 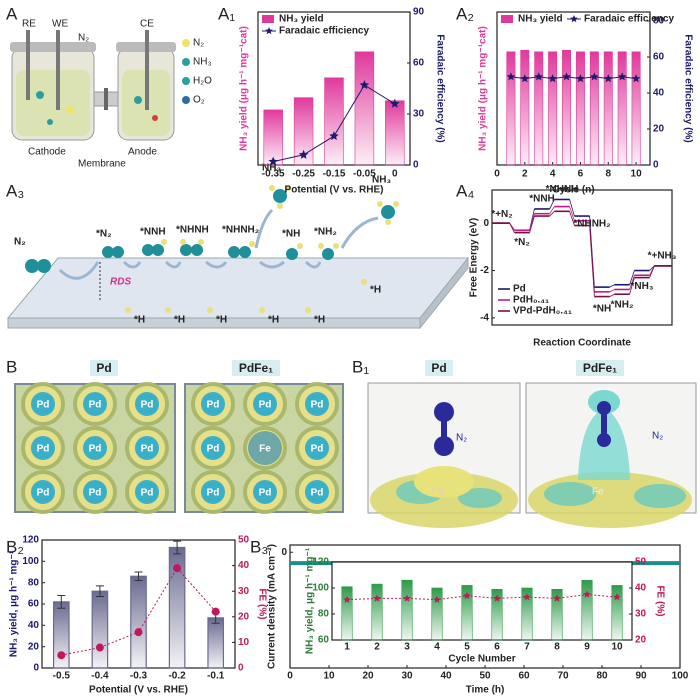 What do you see at coordinates (244, 642) in the screenshot?
I see `y2-tick-label: 10` at bounding box center [244, 642].